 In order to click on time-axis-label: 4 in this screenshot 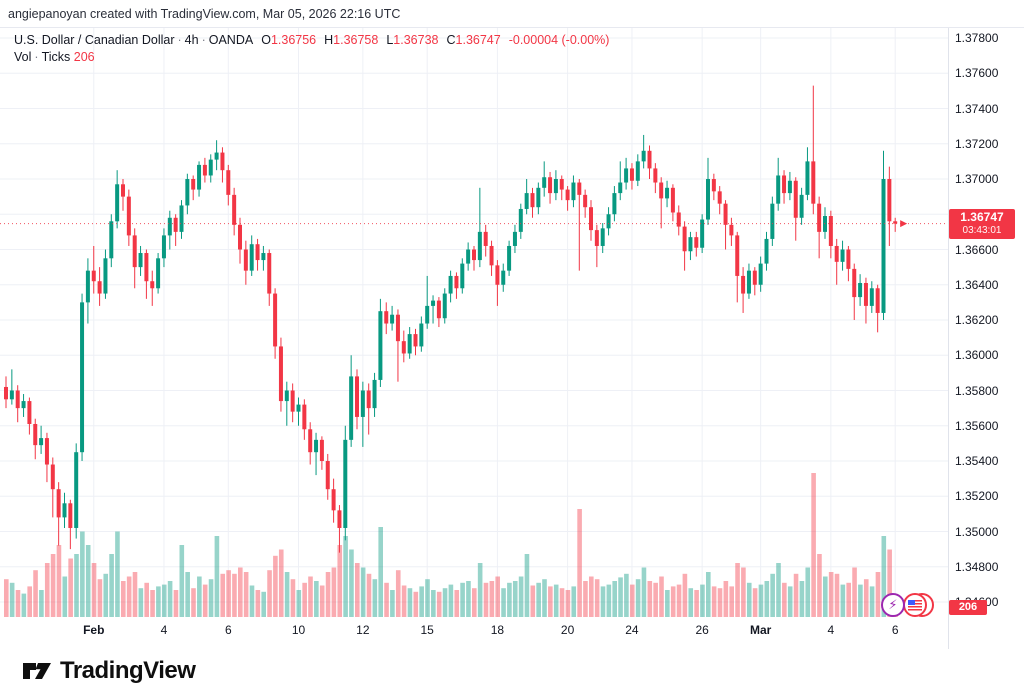, I will do `click(164, 630)`.